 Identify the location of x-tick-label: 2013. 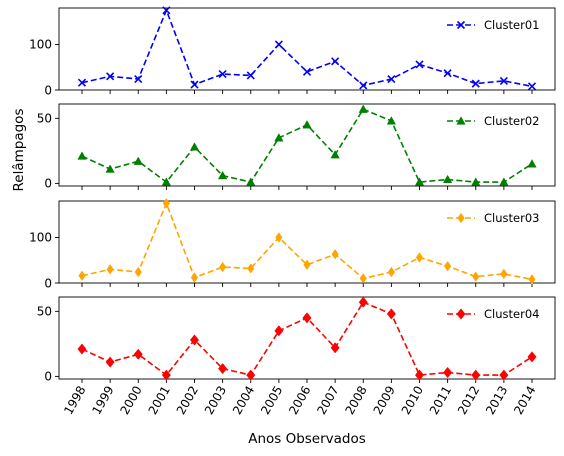
(496, 400).